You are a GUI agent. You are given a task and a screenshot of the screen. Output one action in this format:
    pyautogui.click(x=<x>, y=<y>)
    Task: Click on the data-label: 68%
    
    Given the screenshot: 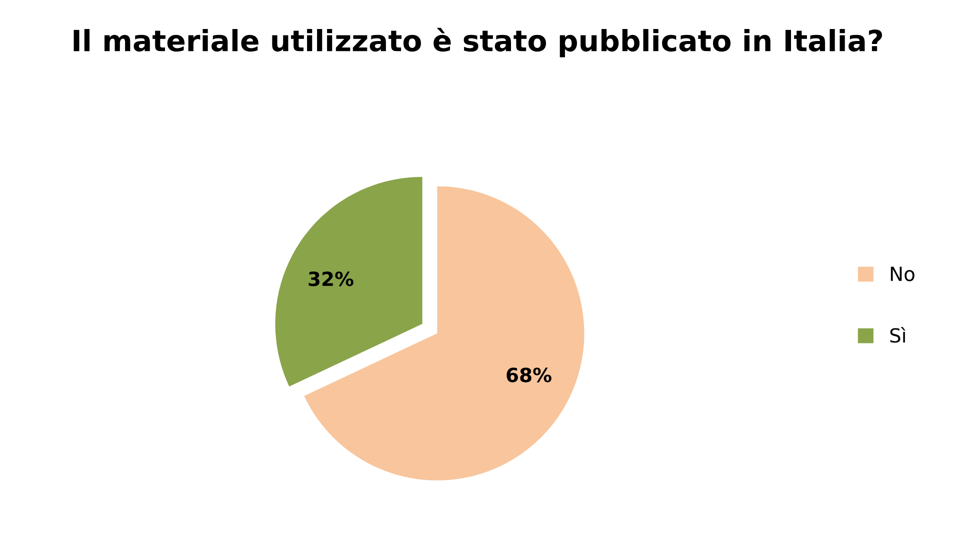 What is the action you would take?
    pyautogui.click(x=529, y=375)
    